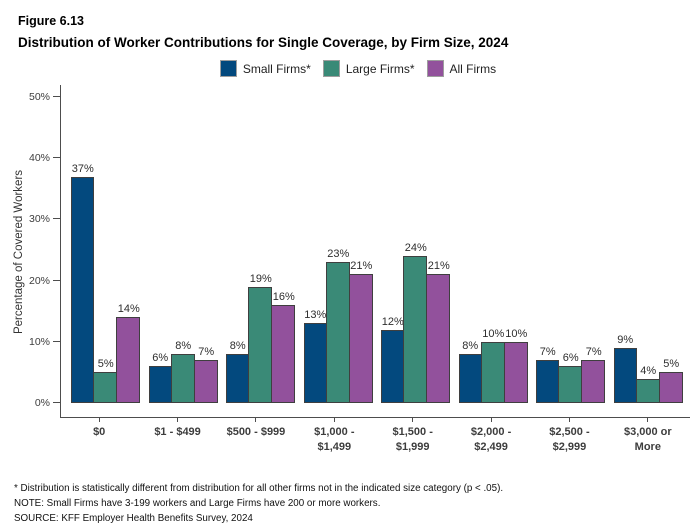  Describe the element at coordinates (491, 439) in the screenshot. I see `x-axis-label: $2,000 - $2,499` at that location.